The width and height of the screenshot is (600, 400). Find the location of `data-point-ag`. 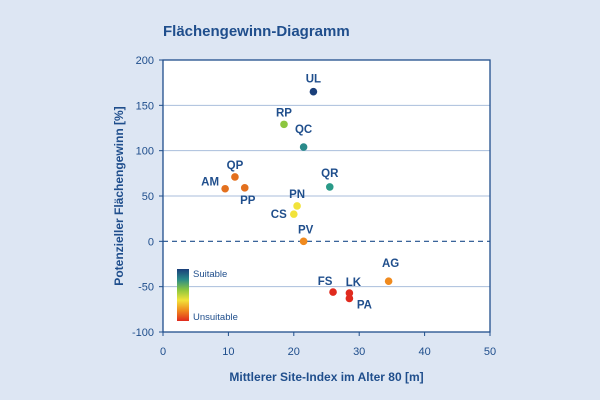

data-point-ag is located at coordinates (388, 281).